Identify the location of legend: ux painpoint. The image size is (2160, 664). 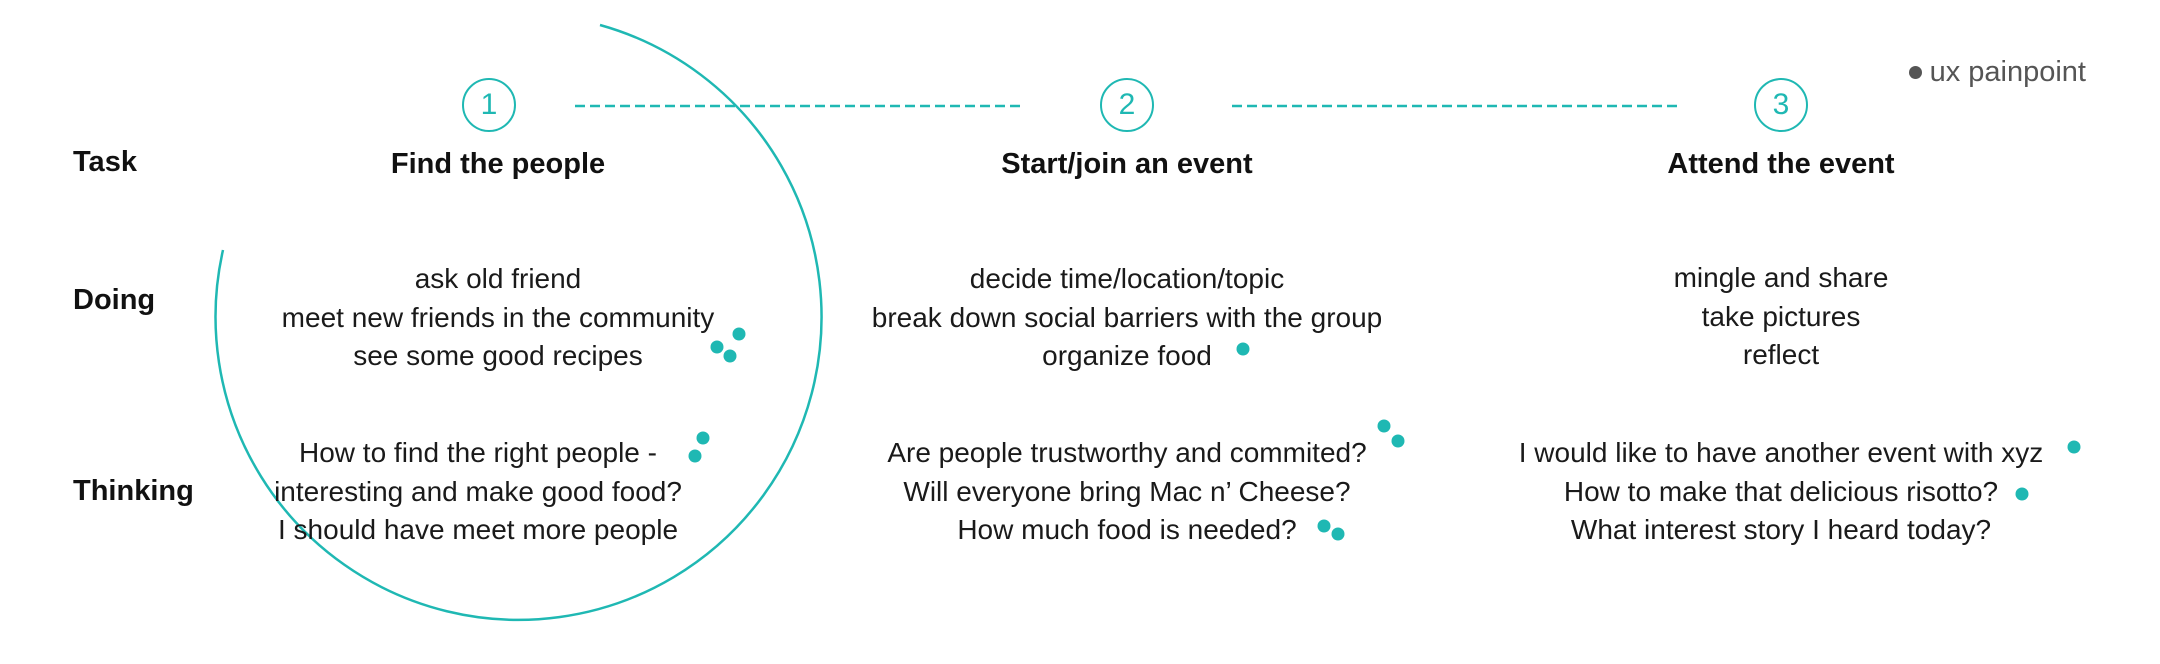
(1997, 72).